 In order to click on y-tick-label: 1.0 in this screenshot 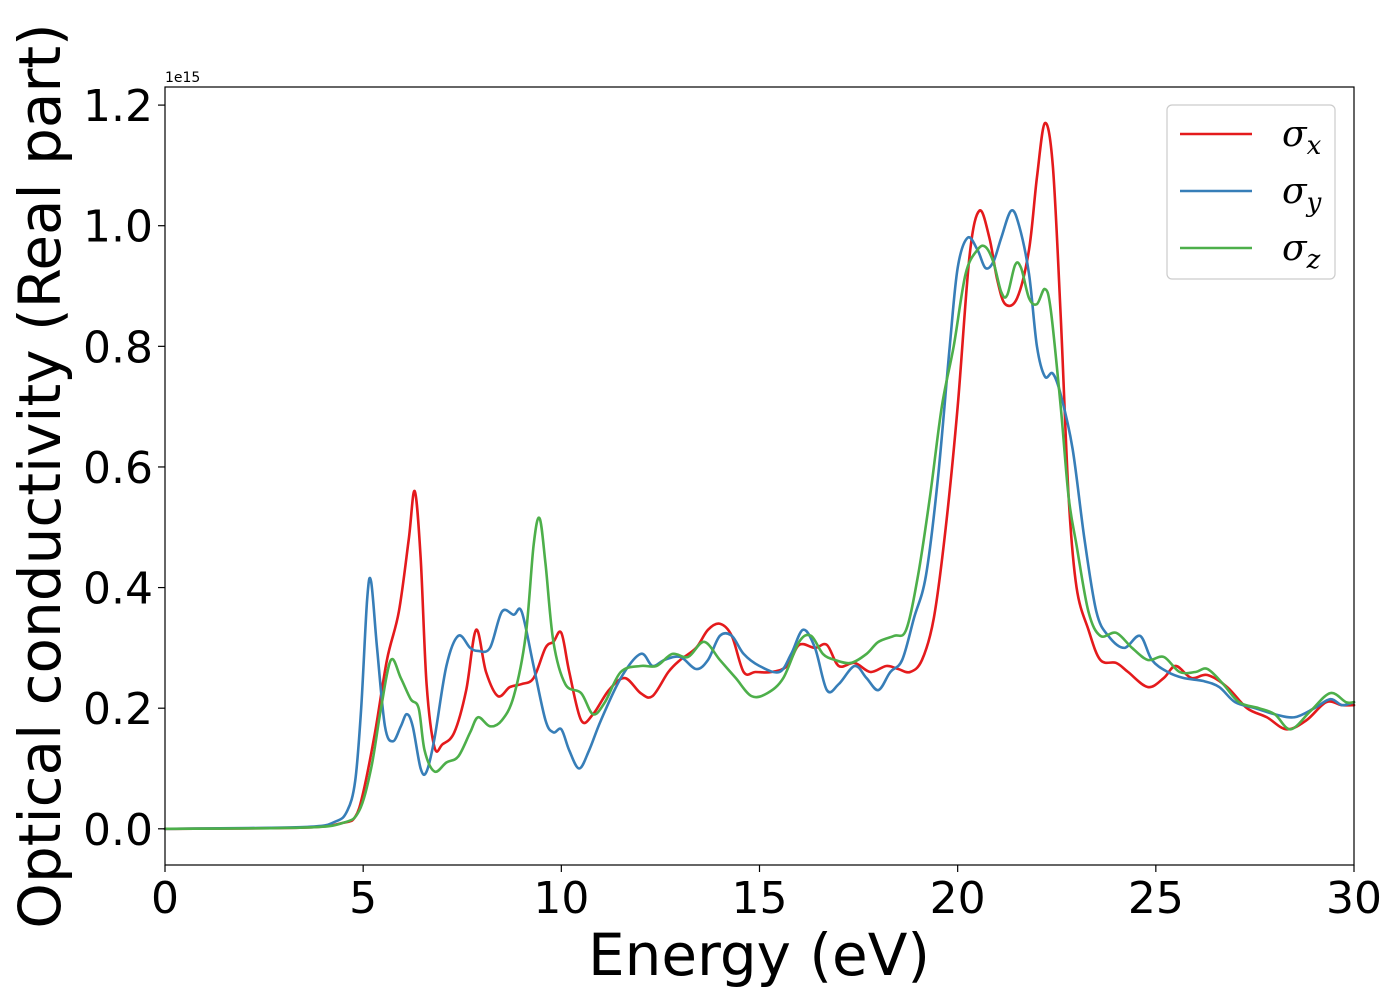, I will do `click(118, 227)`.